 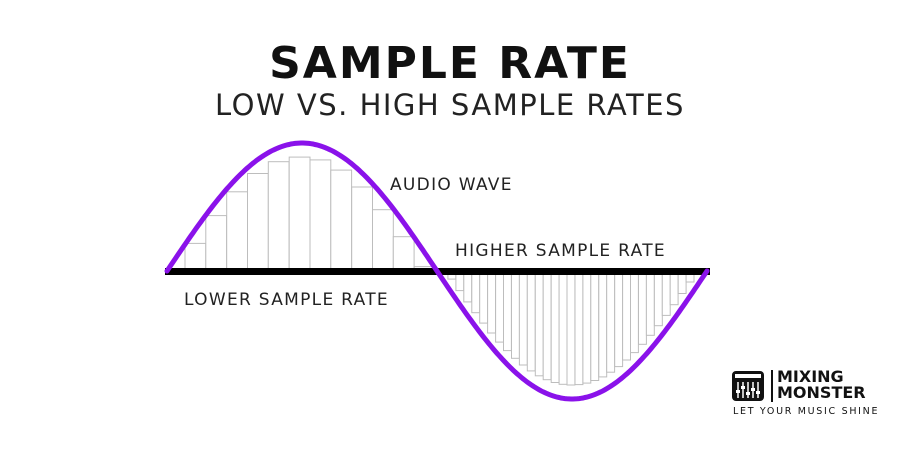 I want to click on page-title: SAMPLE RATE, so click(x=450, y=63).